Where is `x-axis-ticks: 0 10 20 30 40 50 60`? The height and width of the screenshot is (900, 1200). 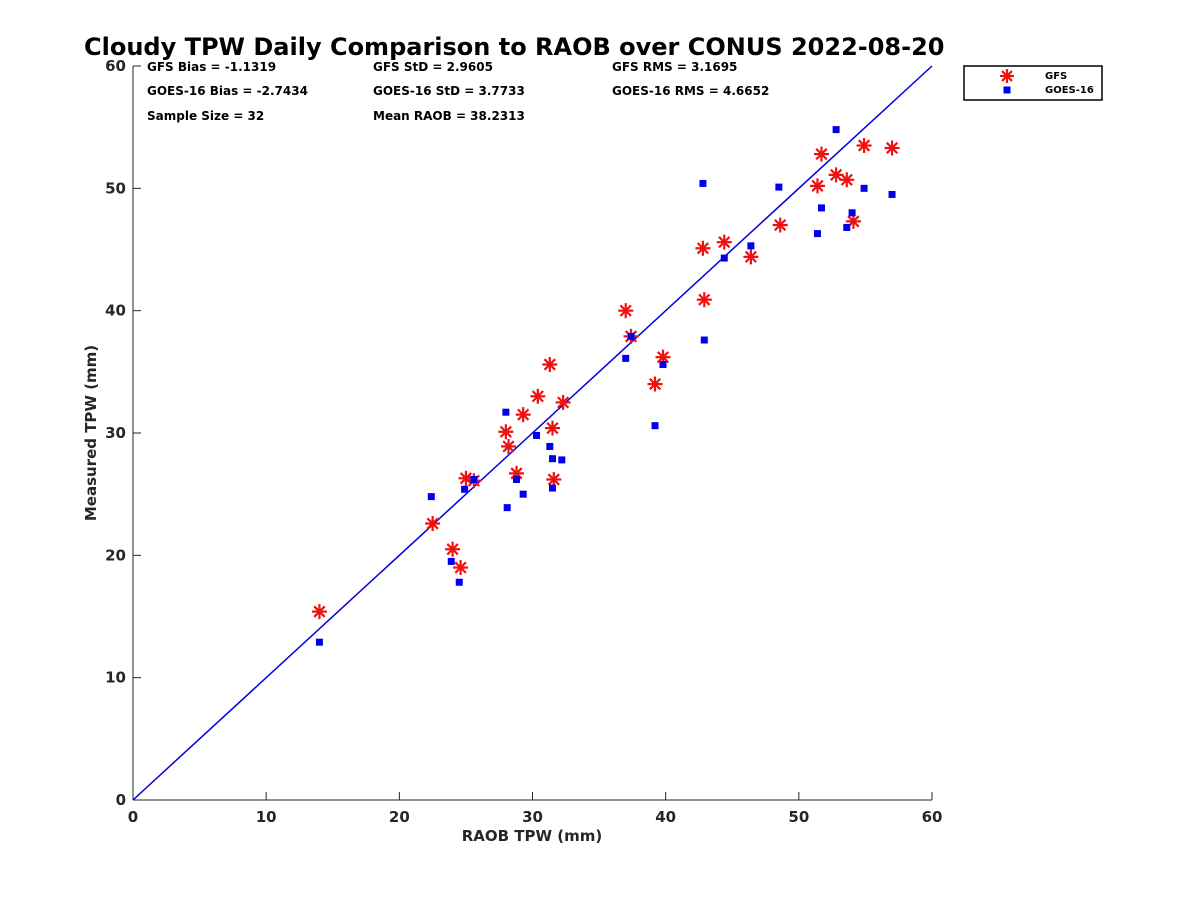
x-axis-ticks: 0 10 20 30 40 50 60 is located at coordinates (535, 809).